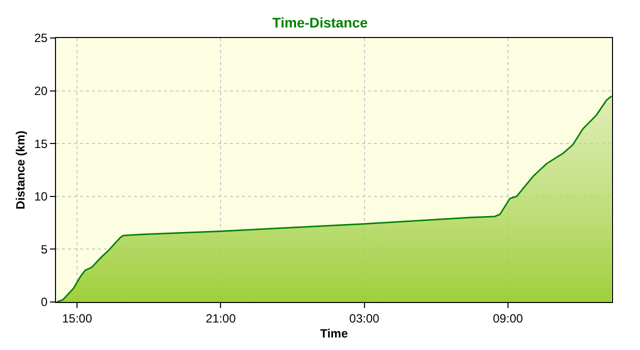 The image size is (640, 350). Describe the element at coordinates (508, 318) in the screenshot. I see `x-tick-label: 09:00` at that location.